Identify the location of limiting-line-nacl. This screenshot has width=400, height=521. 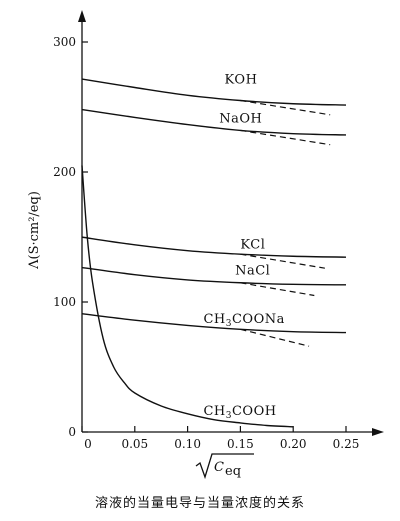
(277, 289).